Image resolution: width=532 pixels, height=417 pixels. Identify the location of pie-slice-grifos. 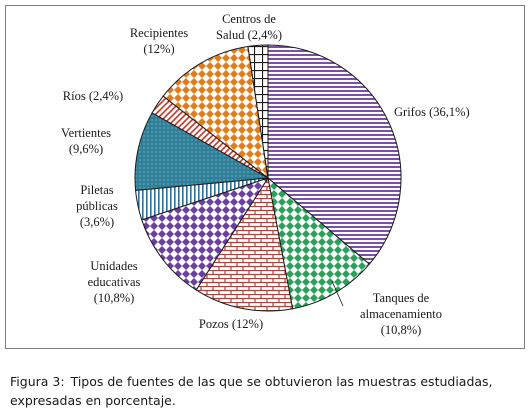
(334, 154).